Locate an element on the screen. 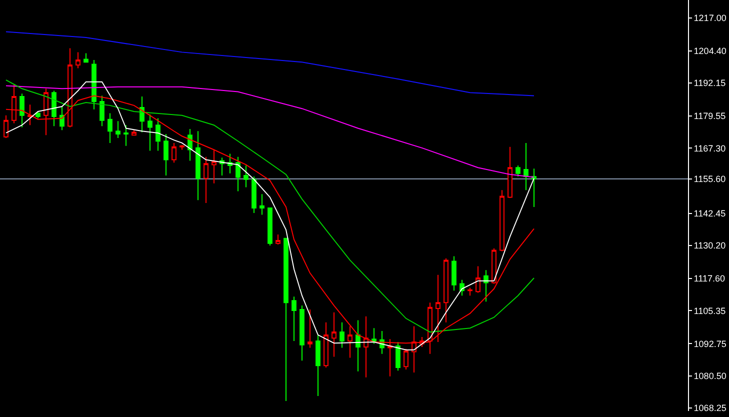 Image resolution: width=729 pixels, height=417 pixels. y-tick-label: 1117.60 is located at coordinates (710, 279).